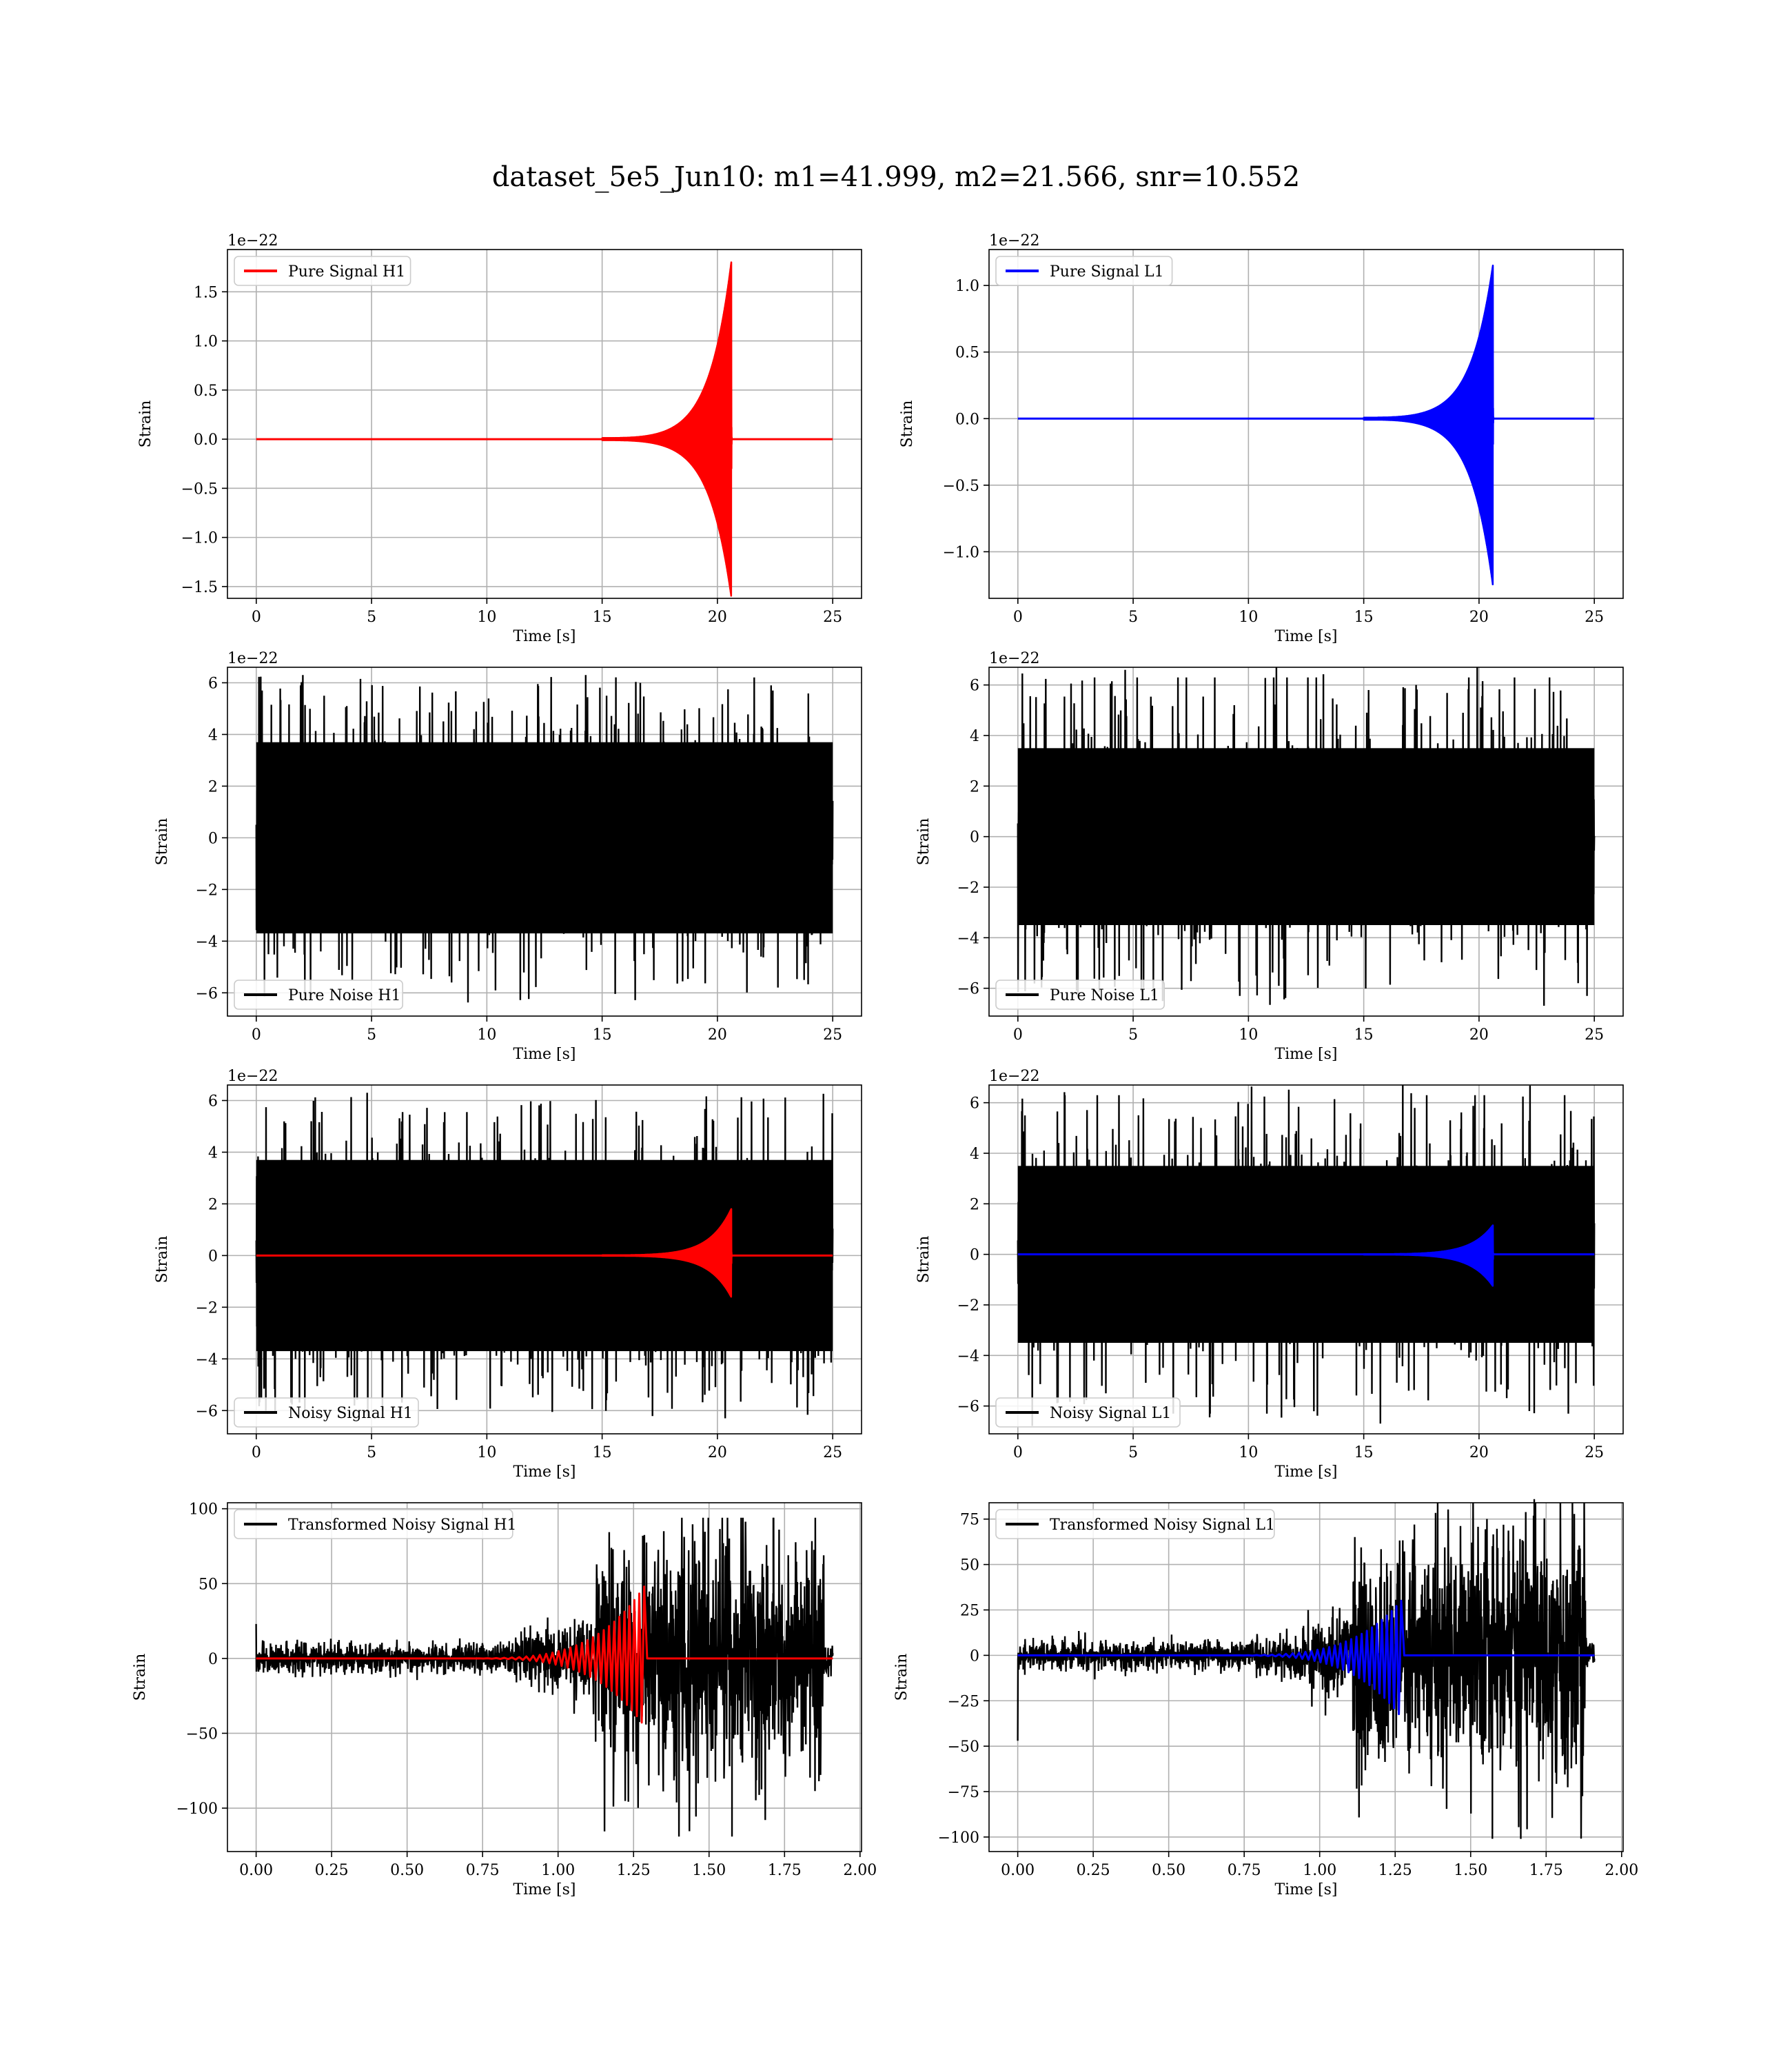 The width and height of the screenshot is (1792, 2068). Describe the element at coordinates (203, 1510) in the screenshot. I see `y-tick-label: 100` at that location.